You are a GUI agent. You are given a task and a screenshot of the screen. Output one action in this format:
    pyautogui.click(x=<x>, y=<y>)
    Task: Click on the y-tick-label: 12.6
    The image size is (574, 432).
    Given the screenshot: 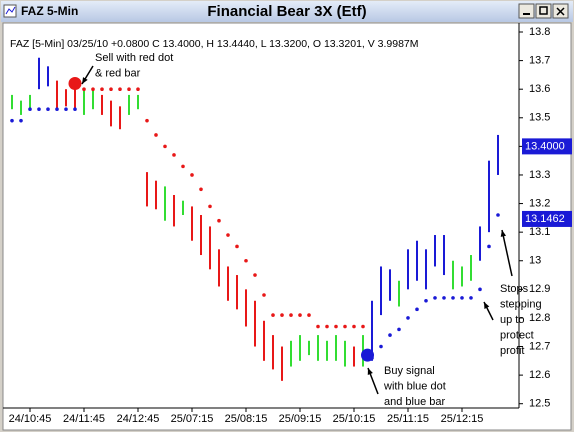 What is the action you would take?
    pyautogui.click(x=539, y=375)
    